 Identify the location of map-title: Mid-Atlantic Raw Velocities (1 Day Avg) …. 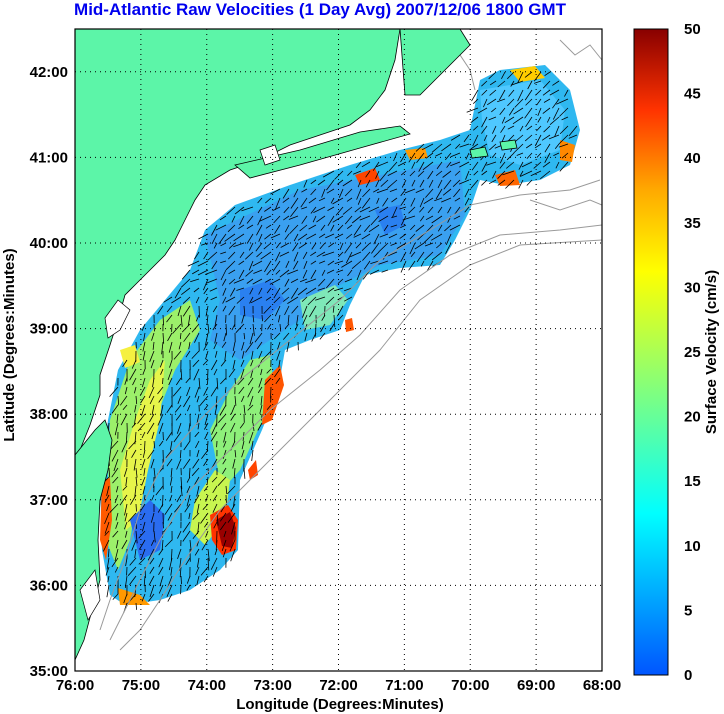
(320, 9).